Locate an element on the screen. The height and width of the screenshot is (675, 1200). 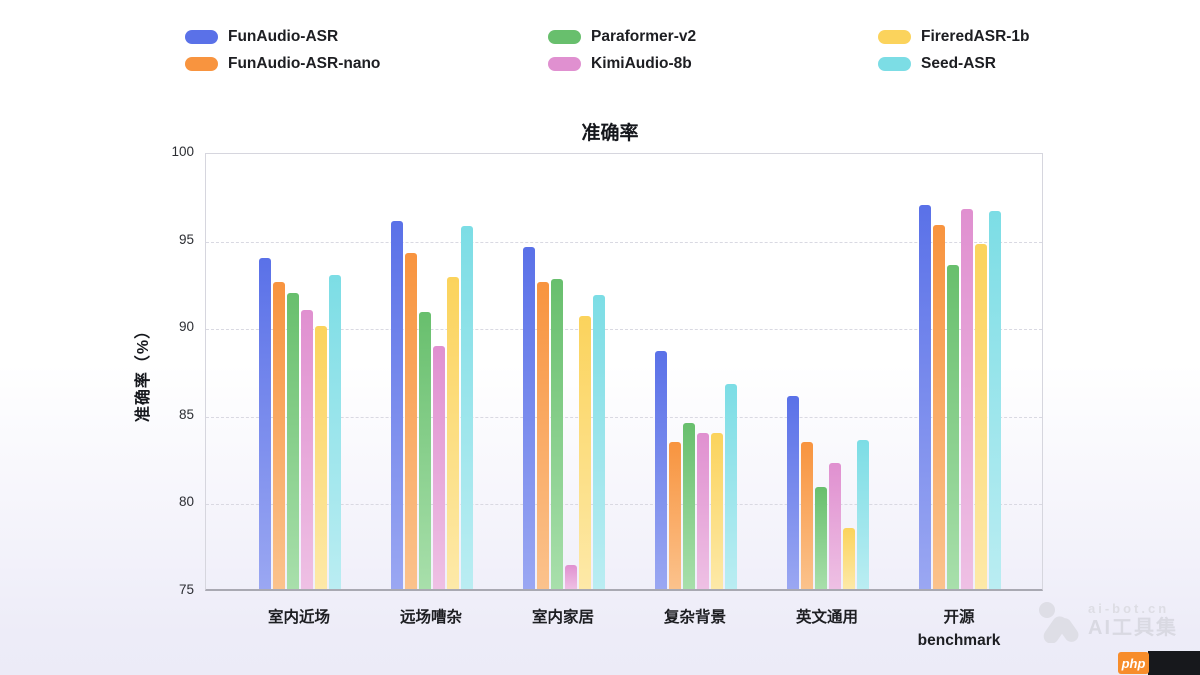
watermark-site: ai-bot.cn is located at coordinates (1129, 608).